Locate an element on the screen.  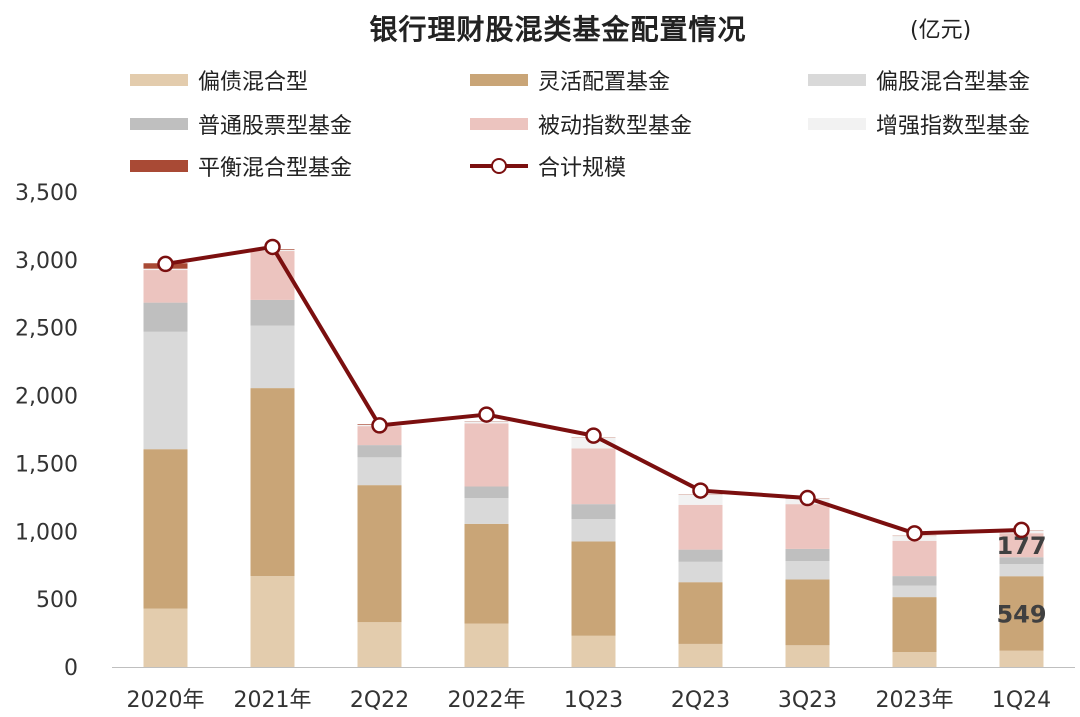
legend-item-stock: 普通股票型基金 is located at coordinates (241, 124).